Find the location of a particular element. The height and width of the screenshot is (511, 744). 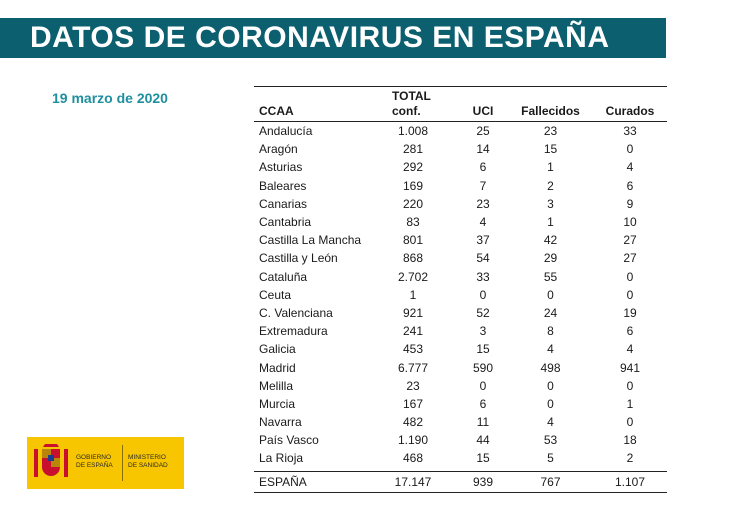

confirmed-cases: 2.702 is located at coordinates (413, 276).